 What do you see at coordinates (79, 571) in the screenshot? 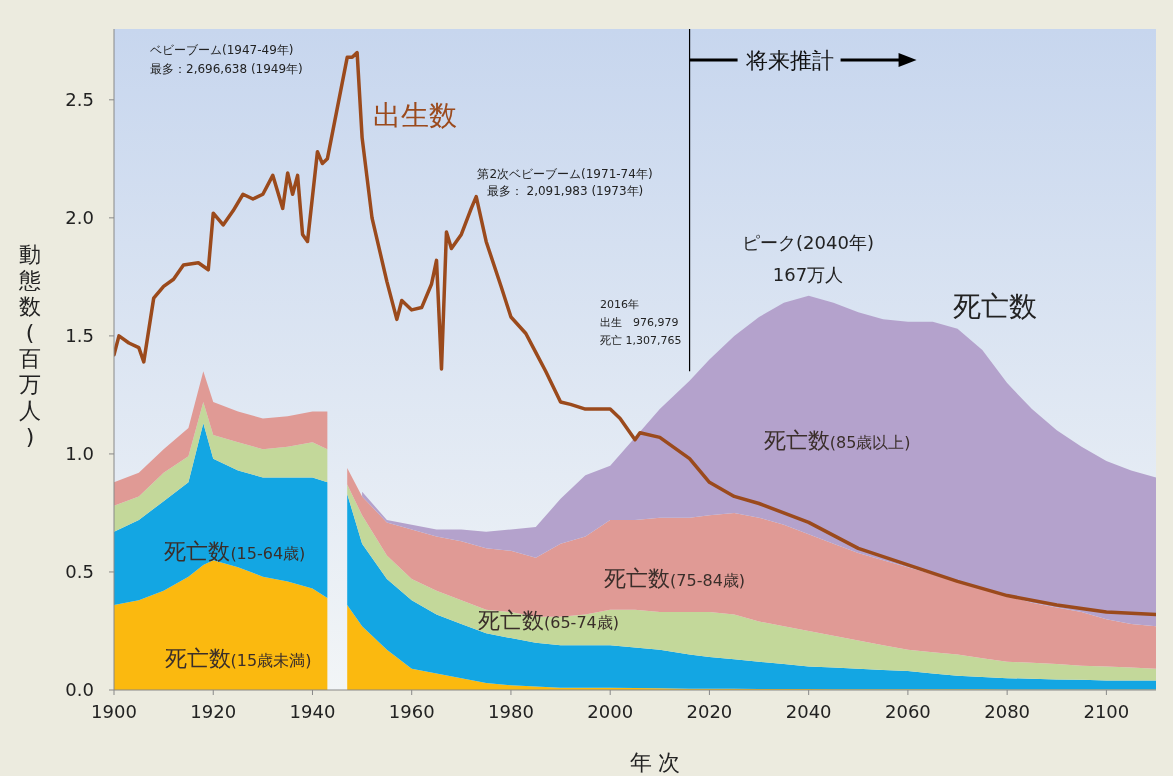
I see `y-tick-label: 0.5` at bounding box center [79, 571].